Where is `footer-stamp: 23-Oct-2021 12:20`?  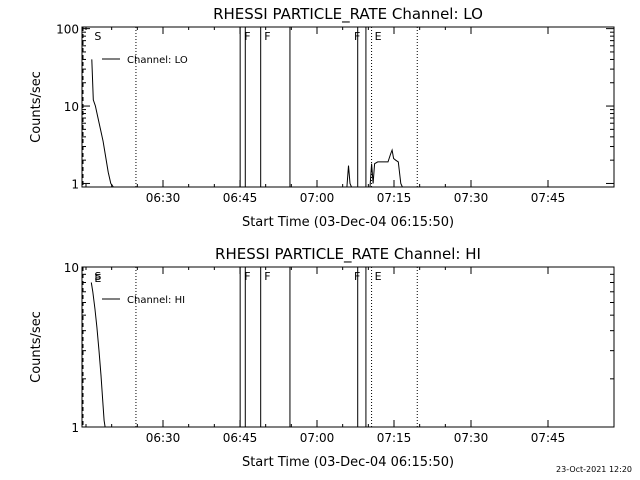 footer-stamp: 23-Oct-2021 12:20 is located at coordinates (594, 469).